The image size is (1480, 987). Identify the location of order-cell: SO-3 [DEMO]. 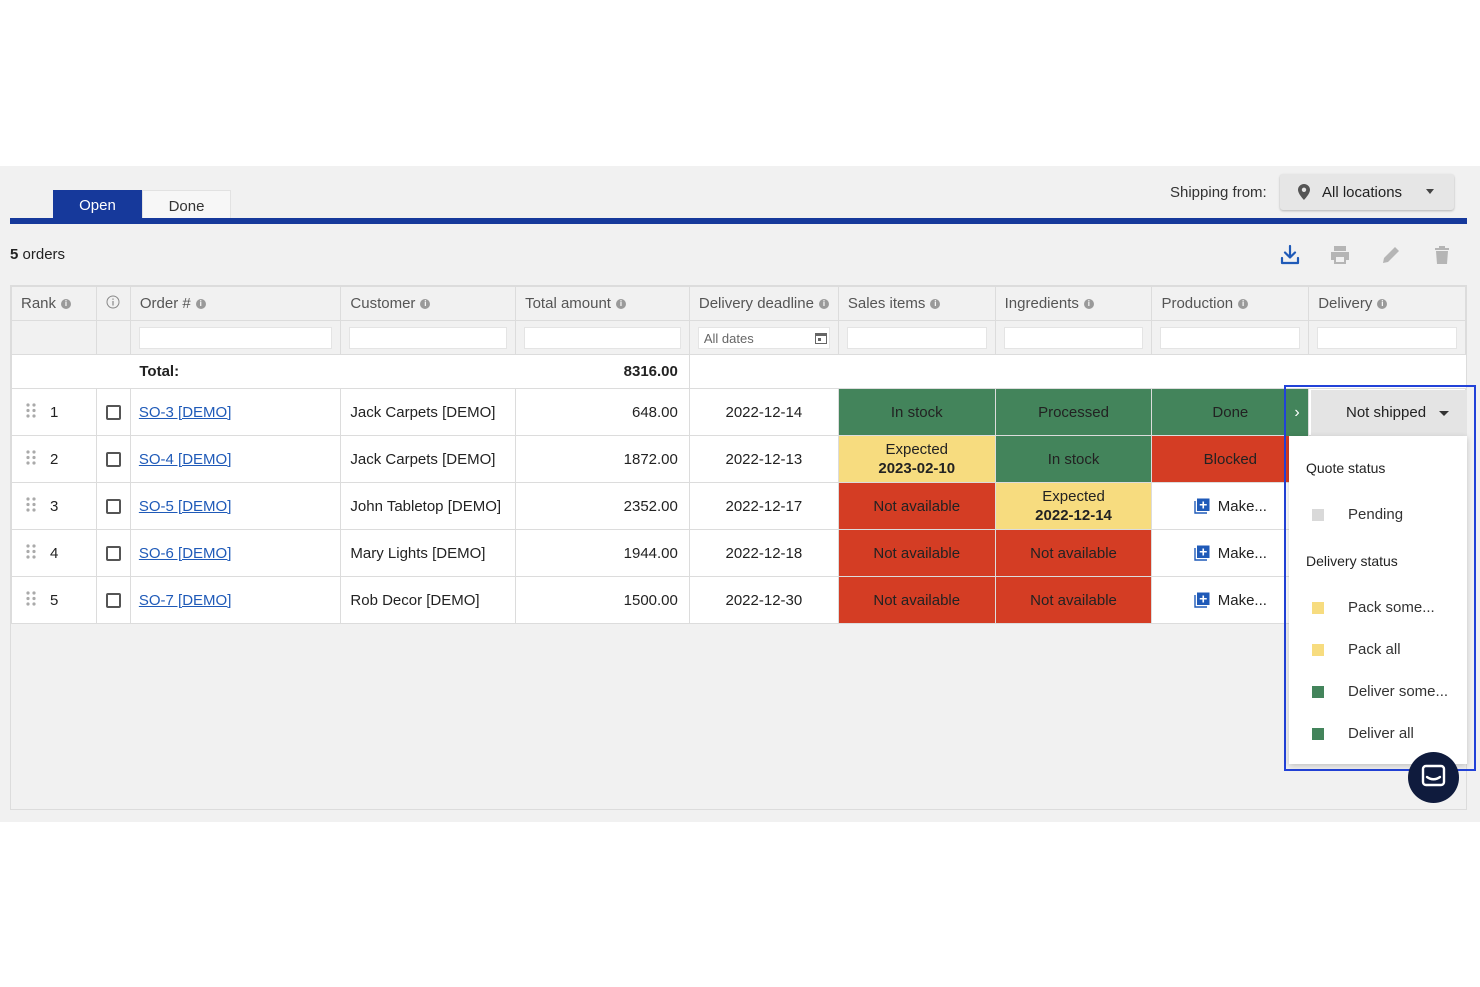
(235, 412).